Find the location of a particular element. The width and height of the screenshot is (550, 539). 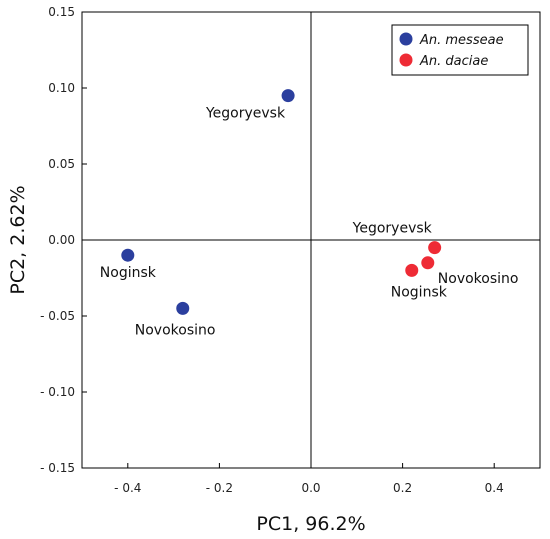

x-tick-label: - 0.4 is located at coordinates (127, 488).